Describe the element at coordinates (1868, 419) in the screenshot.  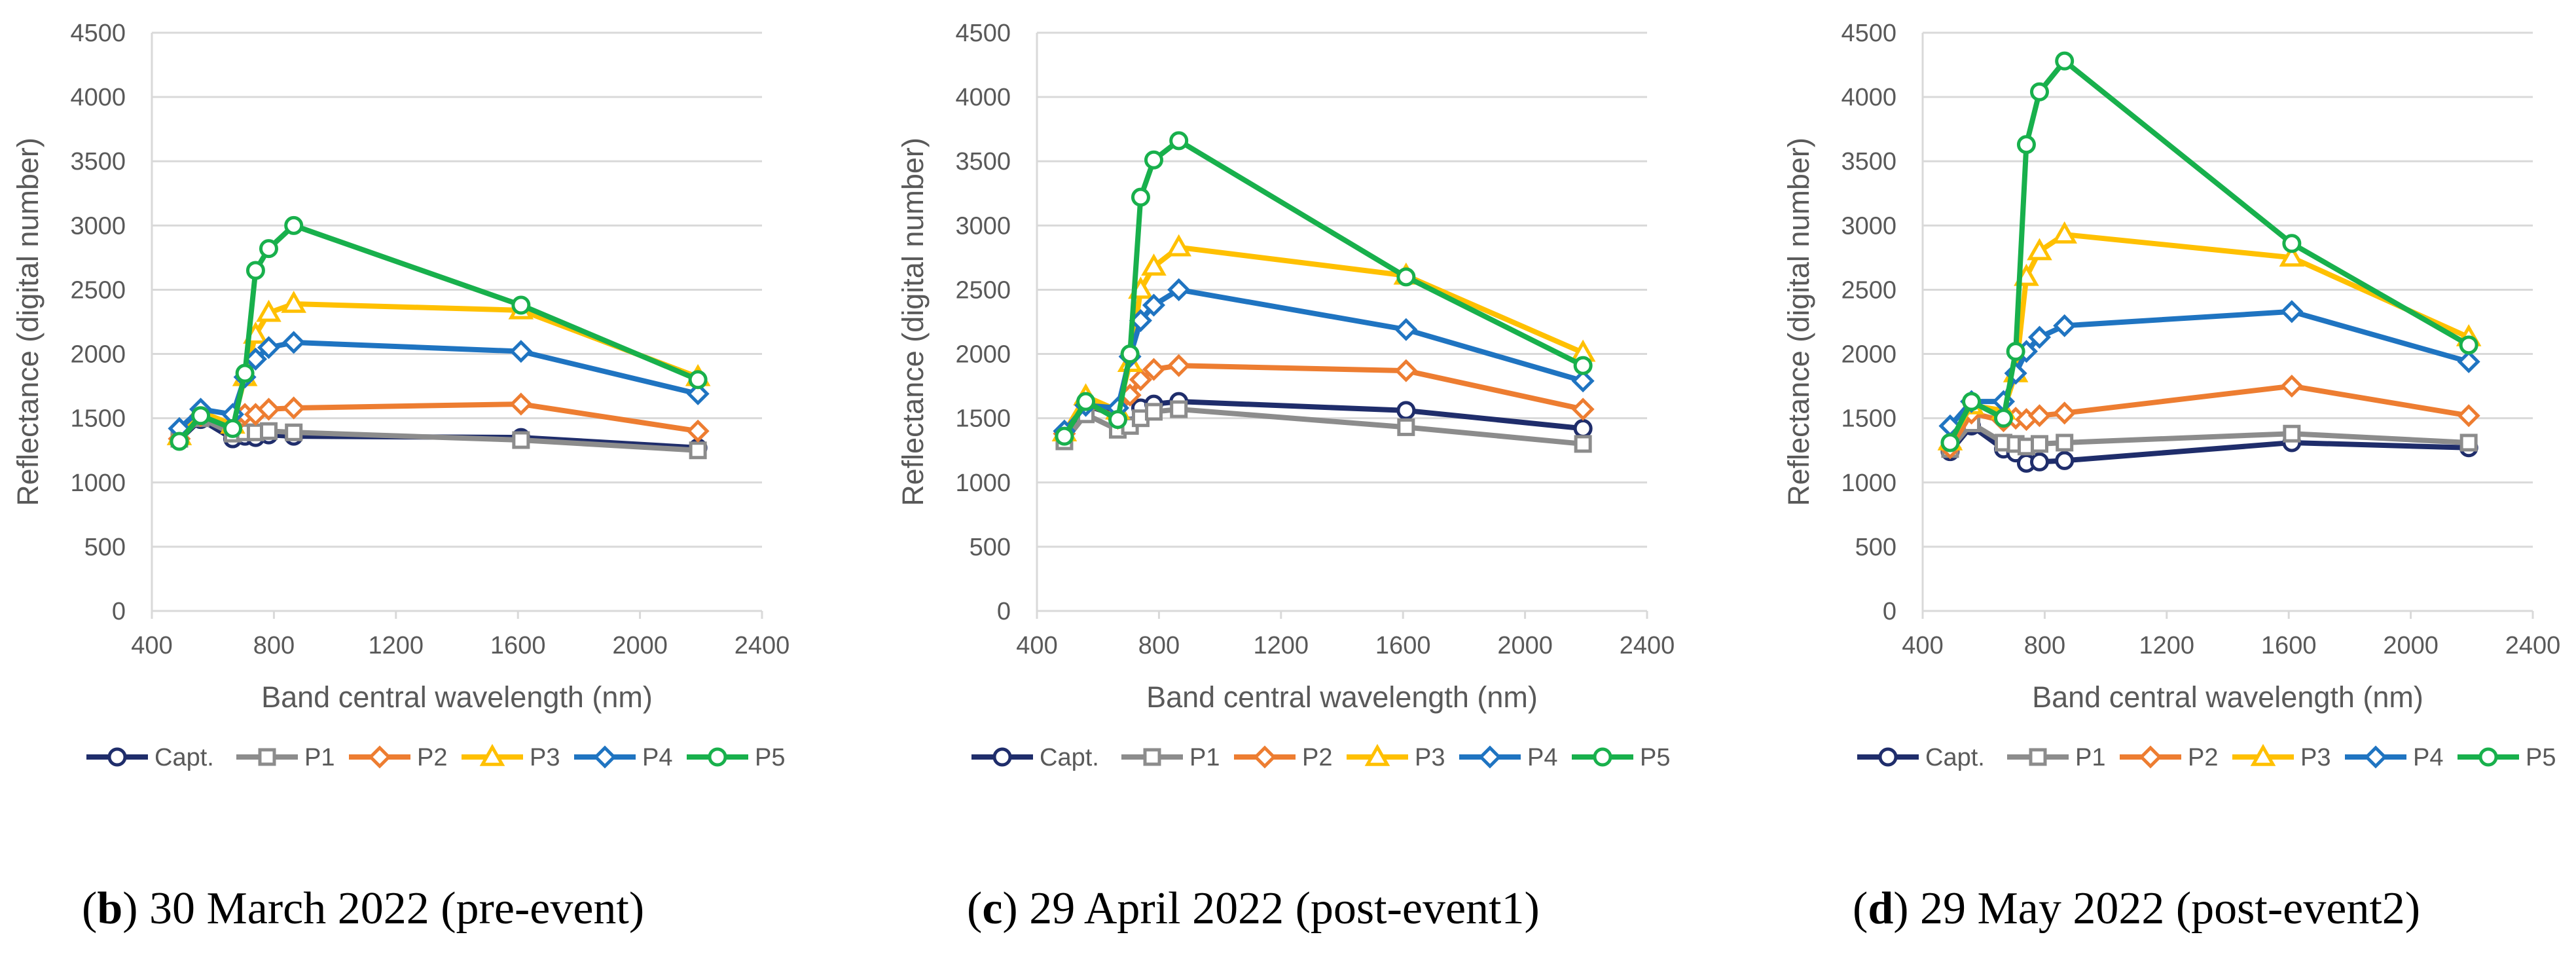
I see `y-tick-label: 1500` at that location.